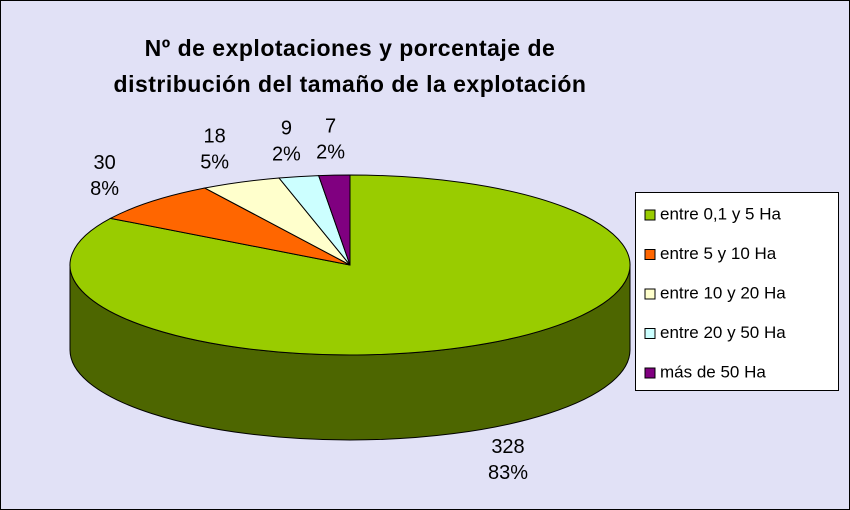 The image size is (850, 510). I want to click on chart-title: Nº de explotaciones y porcentaje de, so click(350, 48).